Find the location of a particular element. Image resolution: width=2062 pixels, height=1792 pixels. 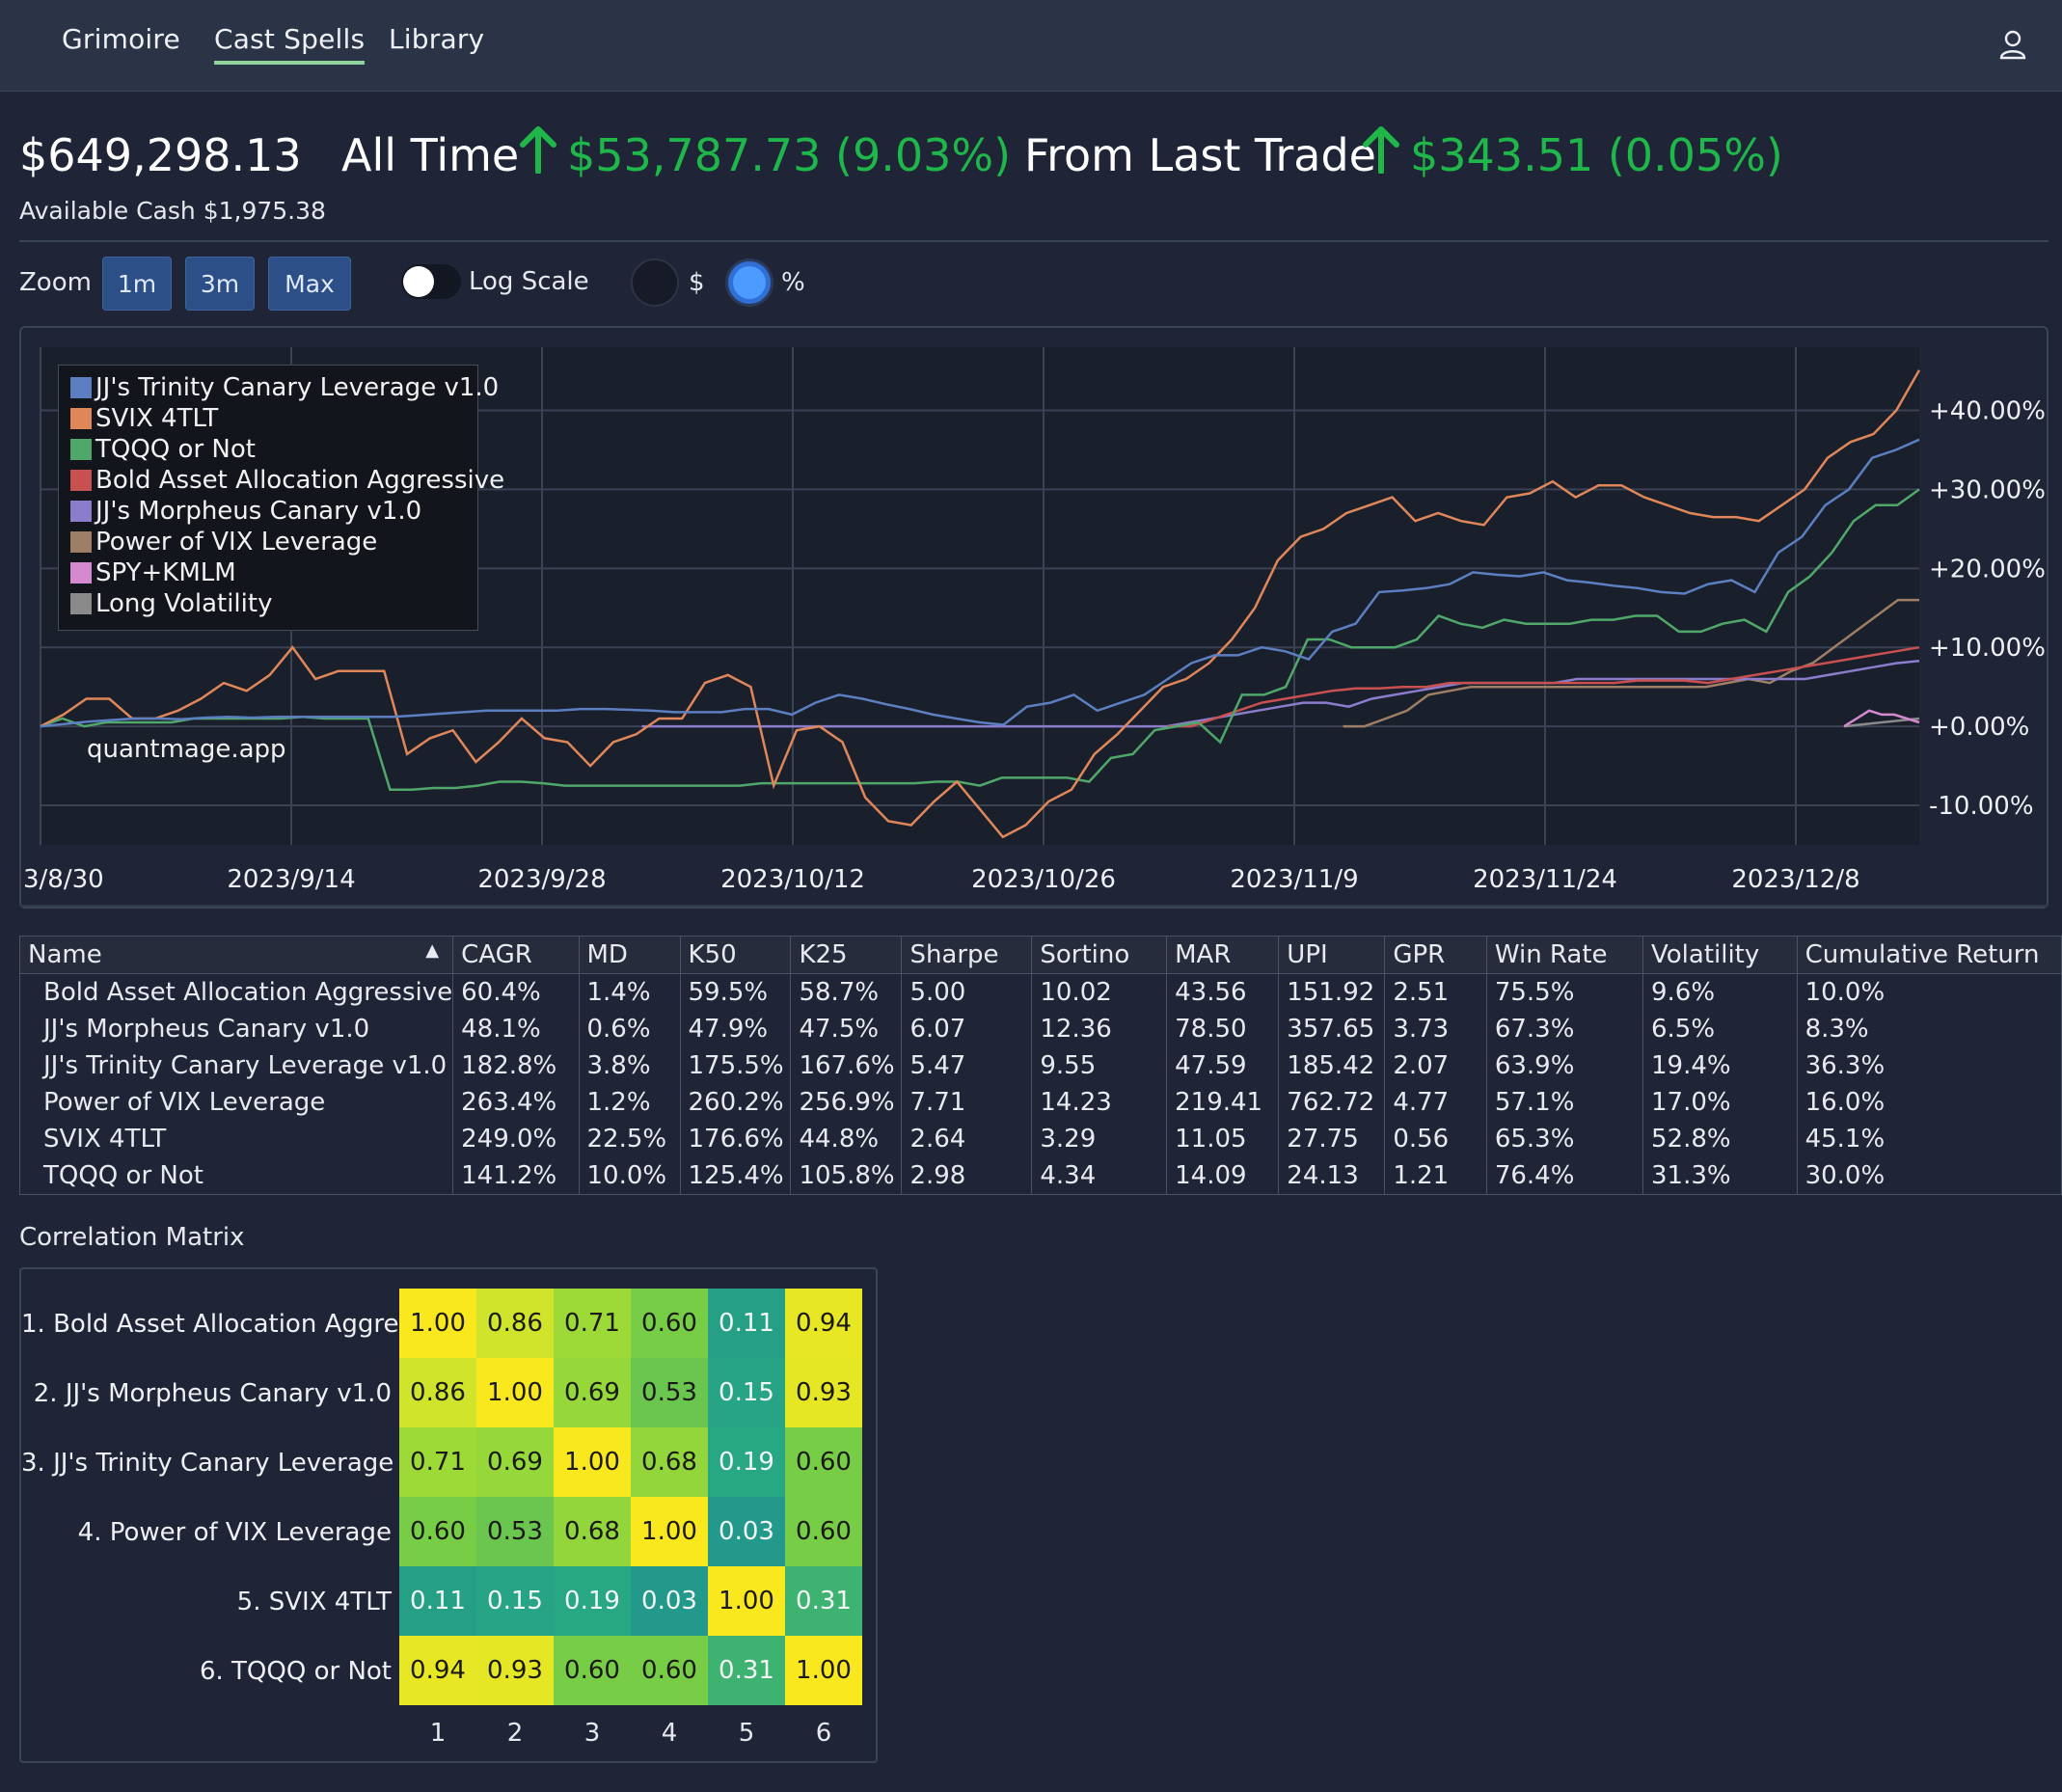

column-header: CAGR is located at coordinates (516, 955).